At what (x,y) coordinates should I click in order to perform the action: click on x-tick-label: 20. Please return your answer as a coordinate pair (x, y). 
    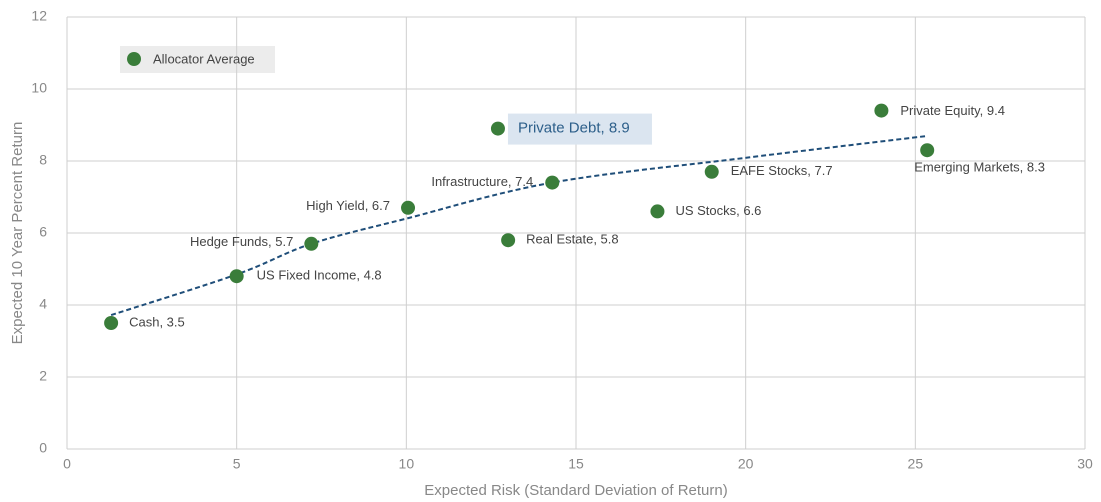
    Looking at the image, I should click on (746, 464).